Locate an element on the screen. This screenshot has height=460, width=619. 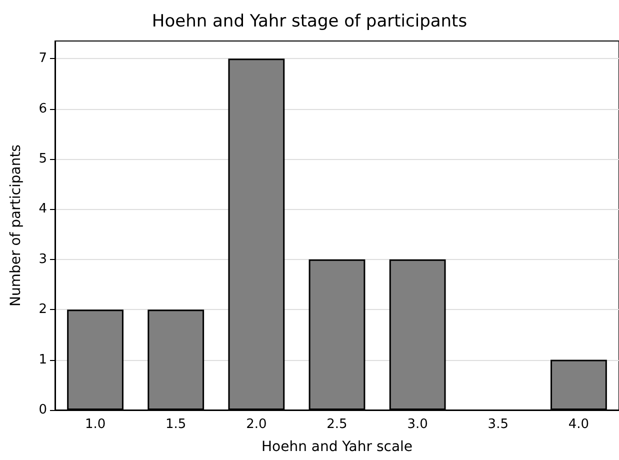
y-axis-title: Number of participants is located at coordinates (16, 225).